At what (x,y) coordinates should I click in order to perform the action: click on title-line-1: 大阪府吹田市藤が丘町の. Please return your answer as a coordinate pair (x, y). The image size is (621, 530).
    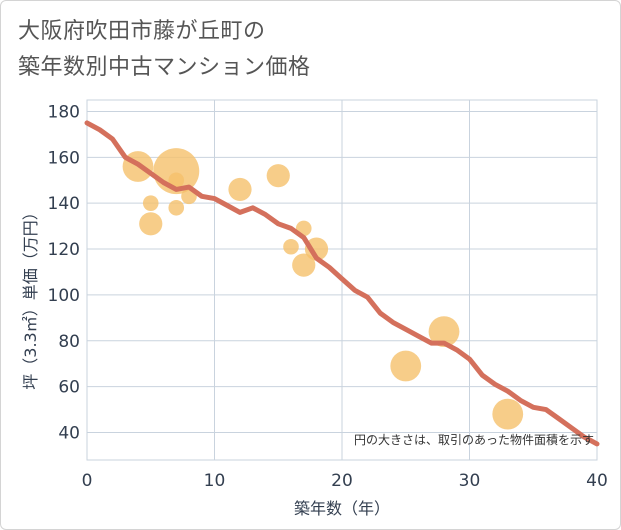
    Looking at the image, I should click on (142, 31).